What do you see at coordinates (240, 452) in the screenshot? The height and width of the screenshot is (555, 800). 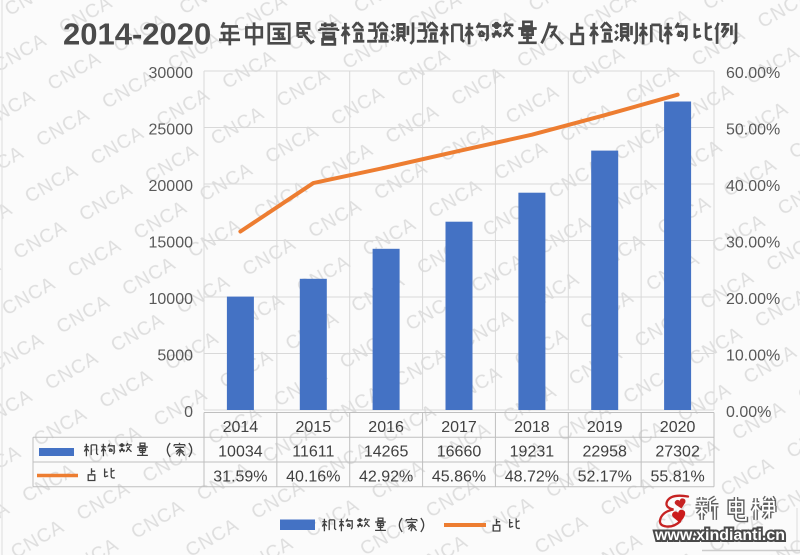 I see `svg-text: 10034` at bounding box center [240, 452].